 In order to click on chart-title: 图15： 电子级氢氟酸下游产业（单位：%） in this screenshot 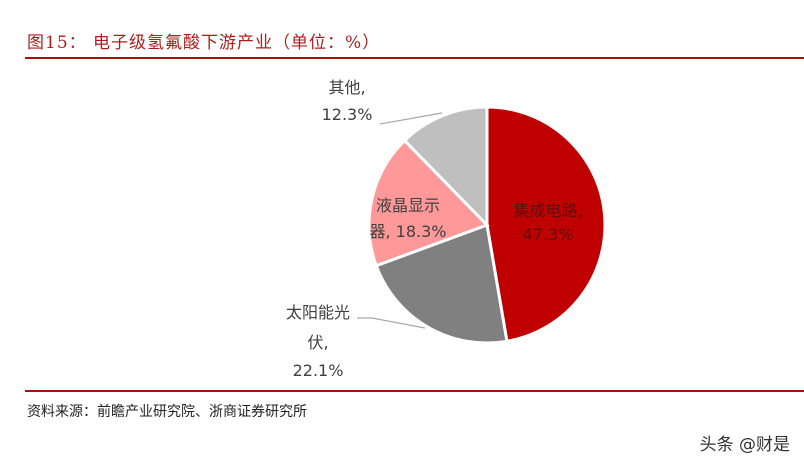, I will do `click(204, 43)`.